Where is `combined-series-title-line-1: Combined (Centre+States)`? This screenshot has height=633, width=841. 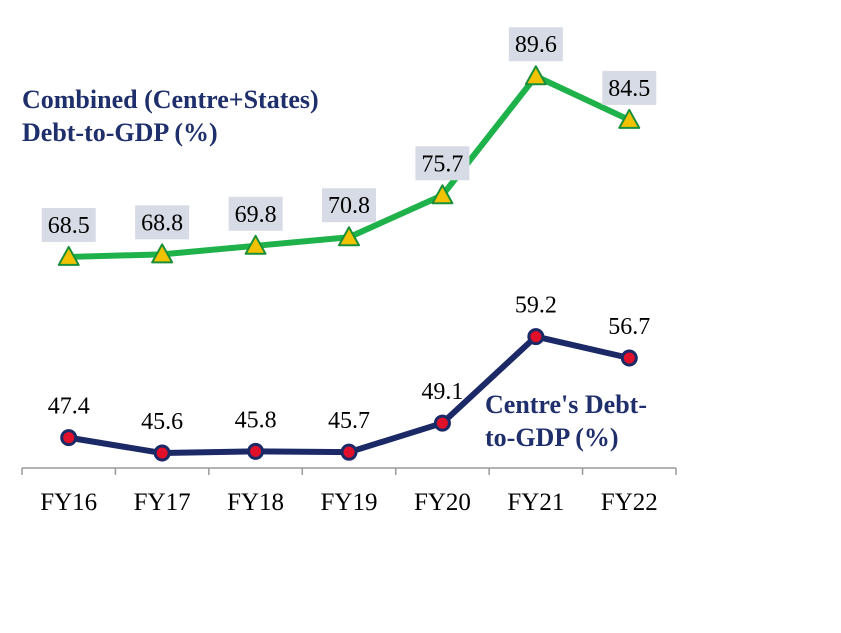 combined-series-title-line-1: Combined (Centre+States) is located at coordinates (170, 99).